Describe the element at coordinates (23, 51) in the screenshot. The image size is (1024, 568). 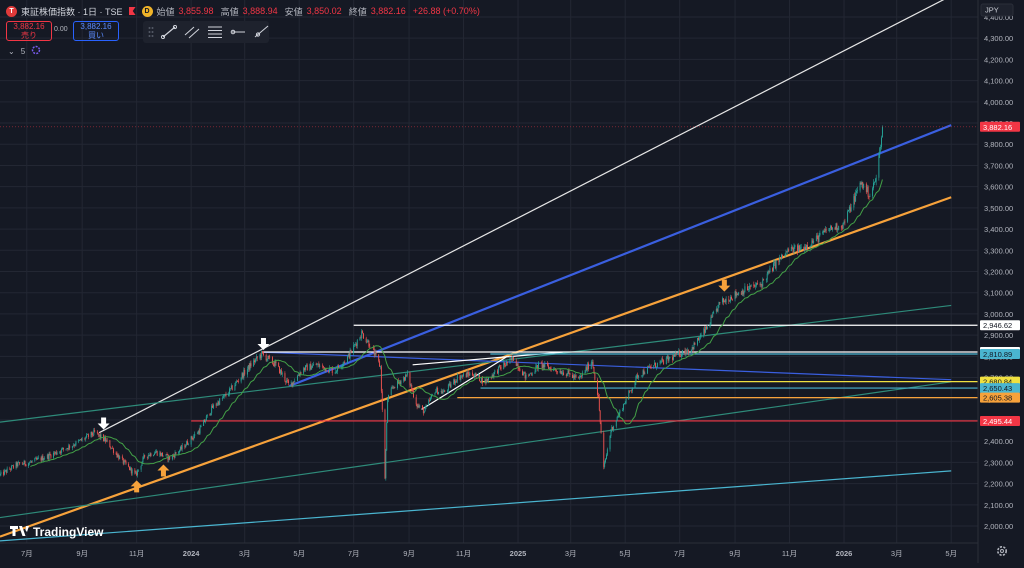
I see `indicator-count: 5` at that location.